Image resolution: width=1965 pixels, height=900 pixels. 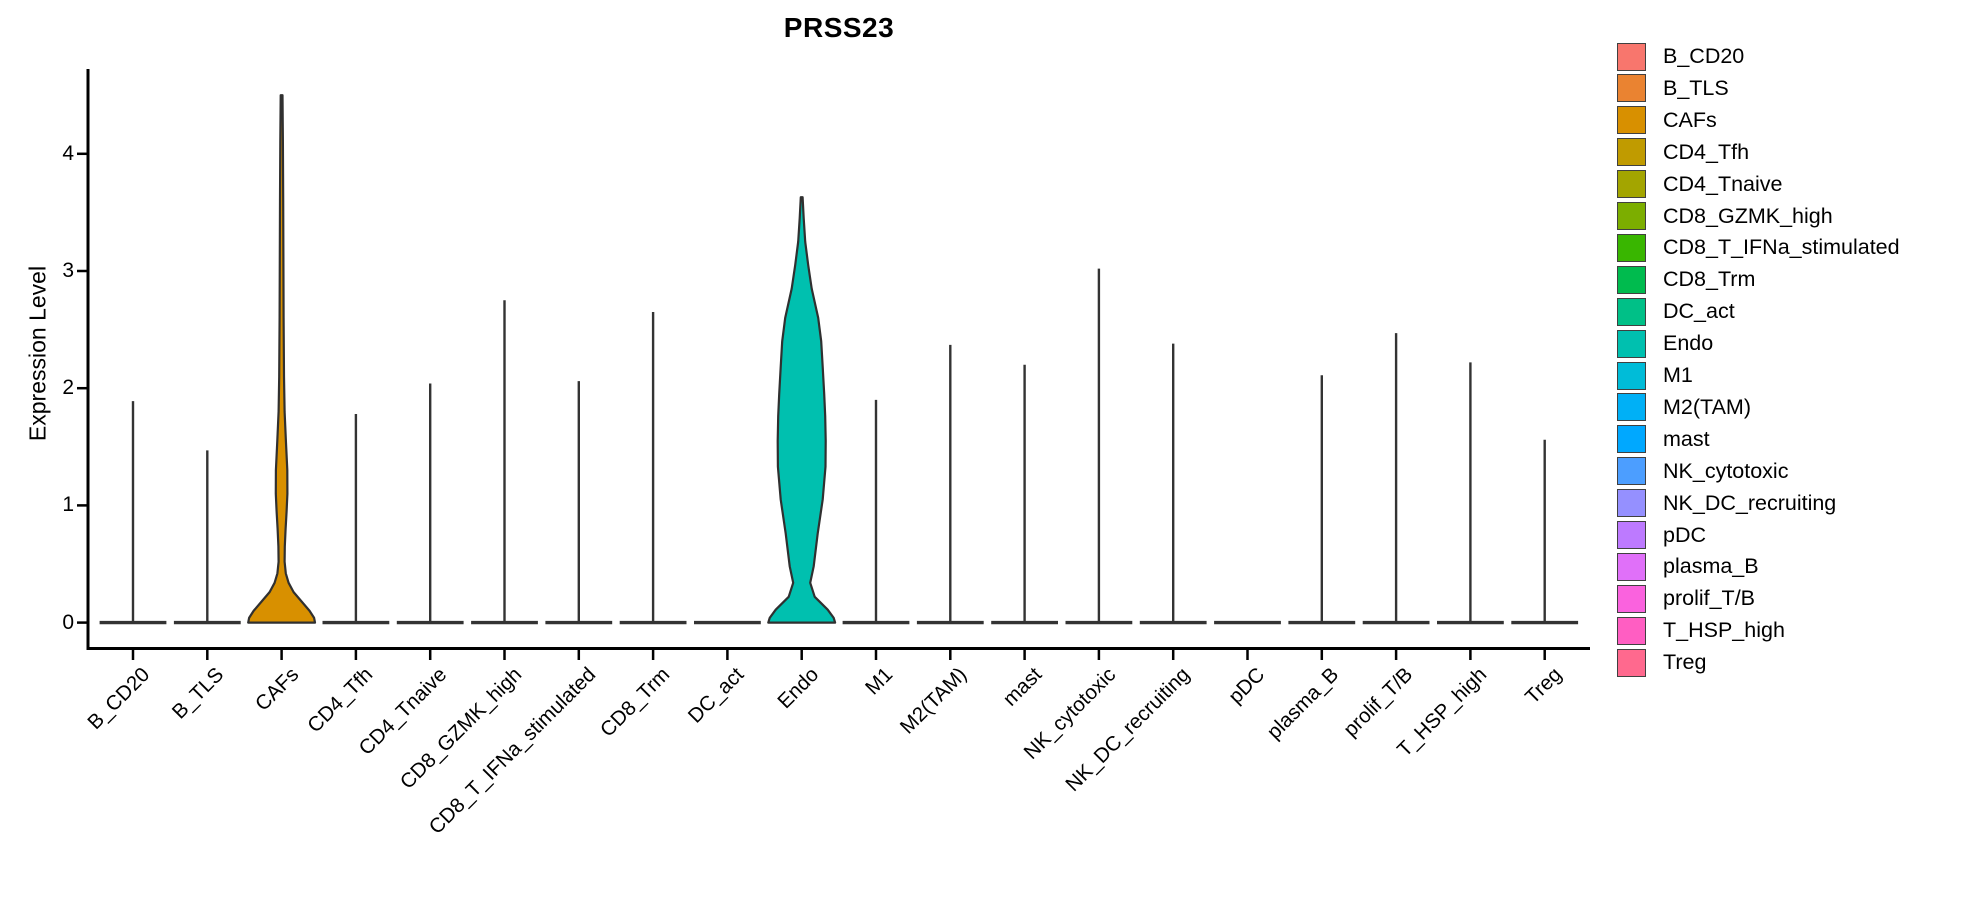 I want to click on legend-row-CD8_T_IFNa_stimulated: CD8_T_IFNa_stimulated, so click(x=1758, y=247).